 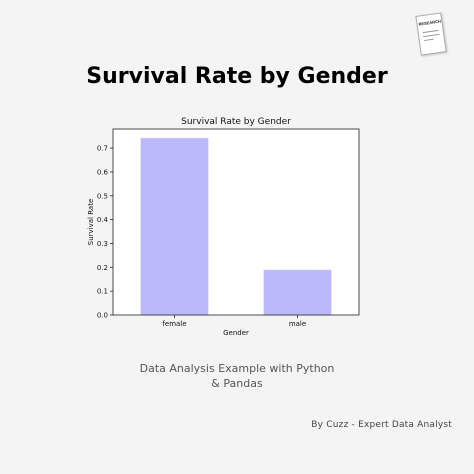 What do you see at coordinates (237, 76) in the screenshot?
I see `page-headline: Survival Rate by Gender` at bounding box center [237, 76].